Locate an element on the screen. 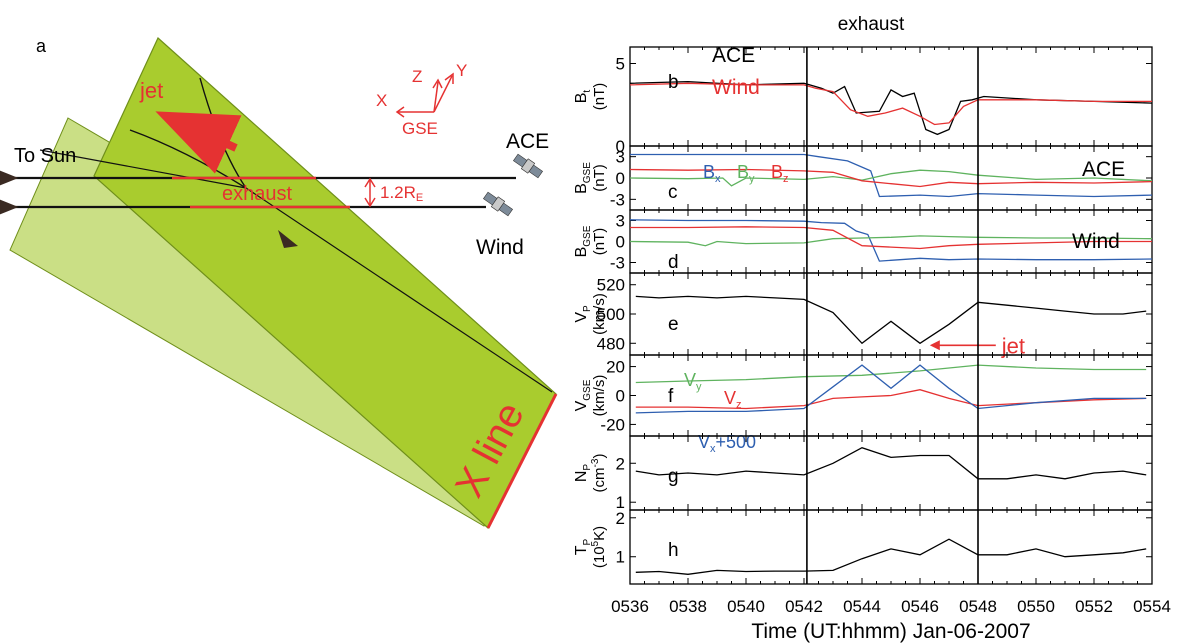  gse-axes is located at coordinates (424, 95).